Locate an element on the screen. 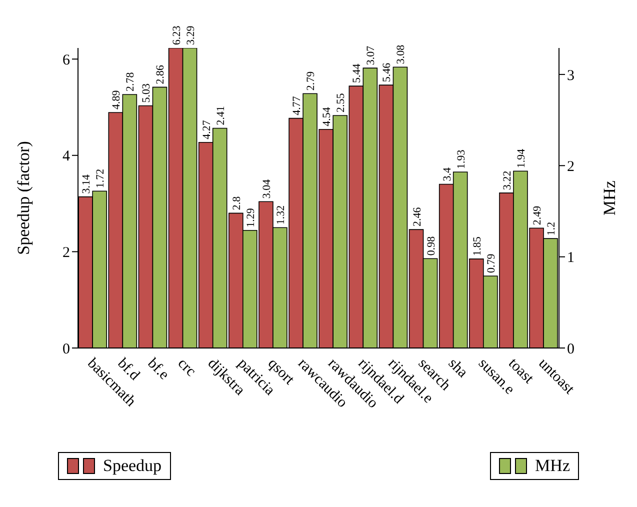 This screenshot has height=507, width=637. y-tick-label: 6 is located at coordinates (66, 60).